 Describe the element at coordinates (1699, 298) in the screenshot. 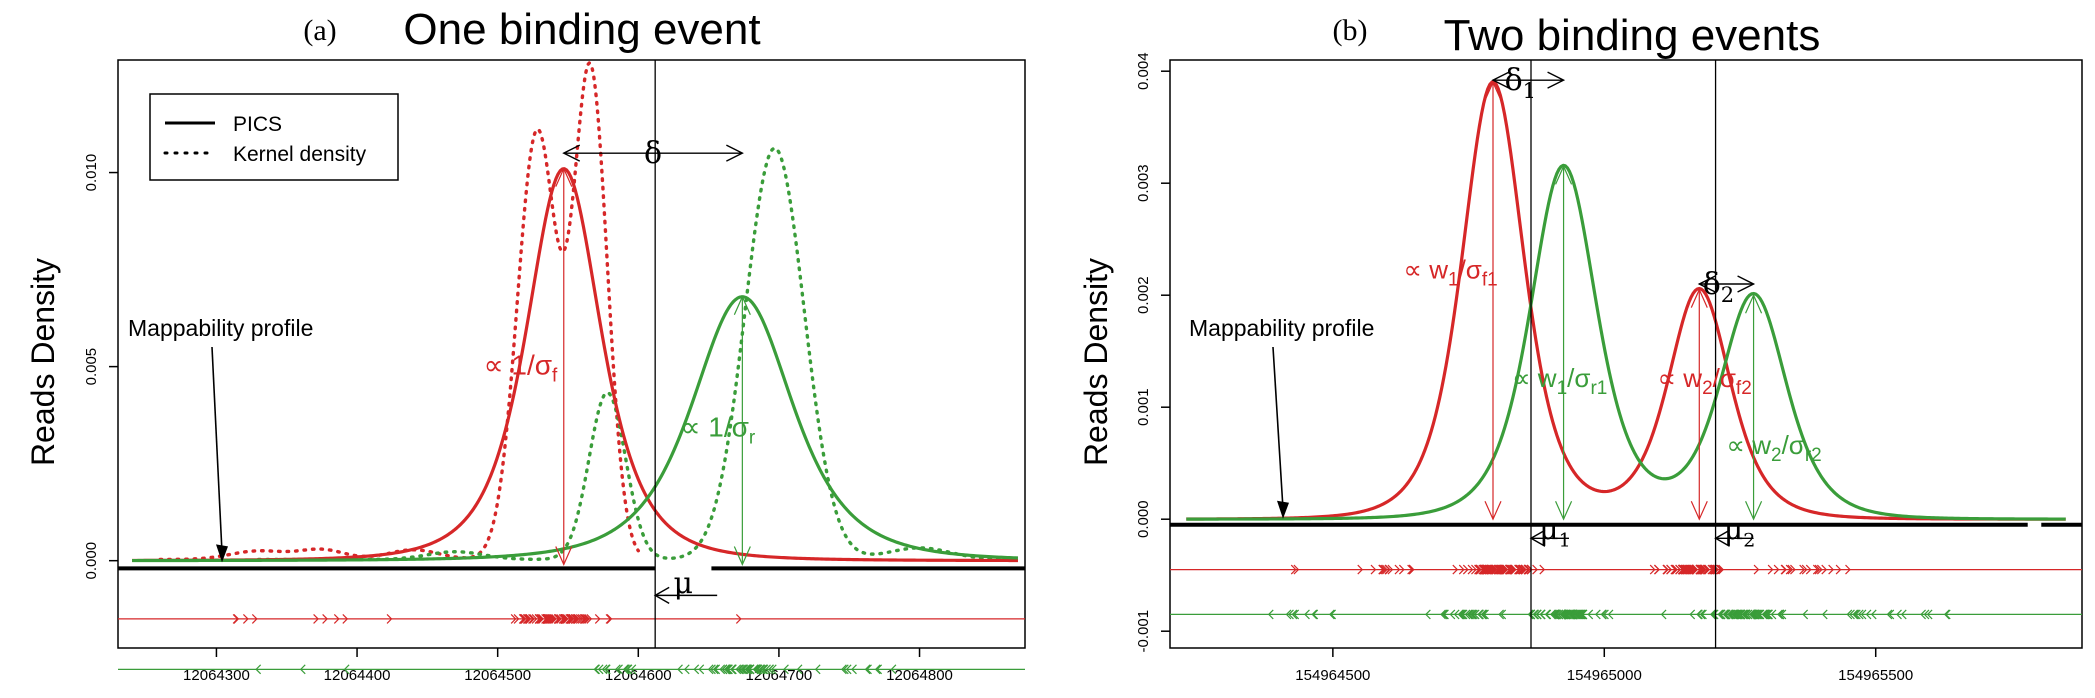

I see `panel-b-peak-arrow-head-top` at that location.